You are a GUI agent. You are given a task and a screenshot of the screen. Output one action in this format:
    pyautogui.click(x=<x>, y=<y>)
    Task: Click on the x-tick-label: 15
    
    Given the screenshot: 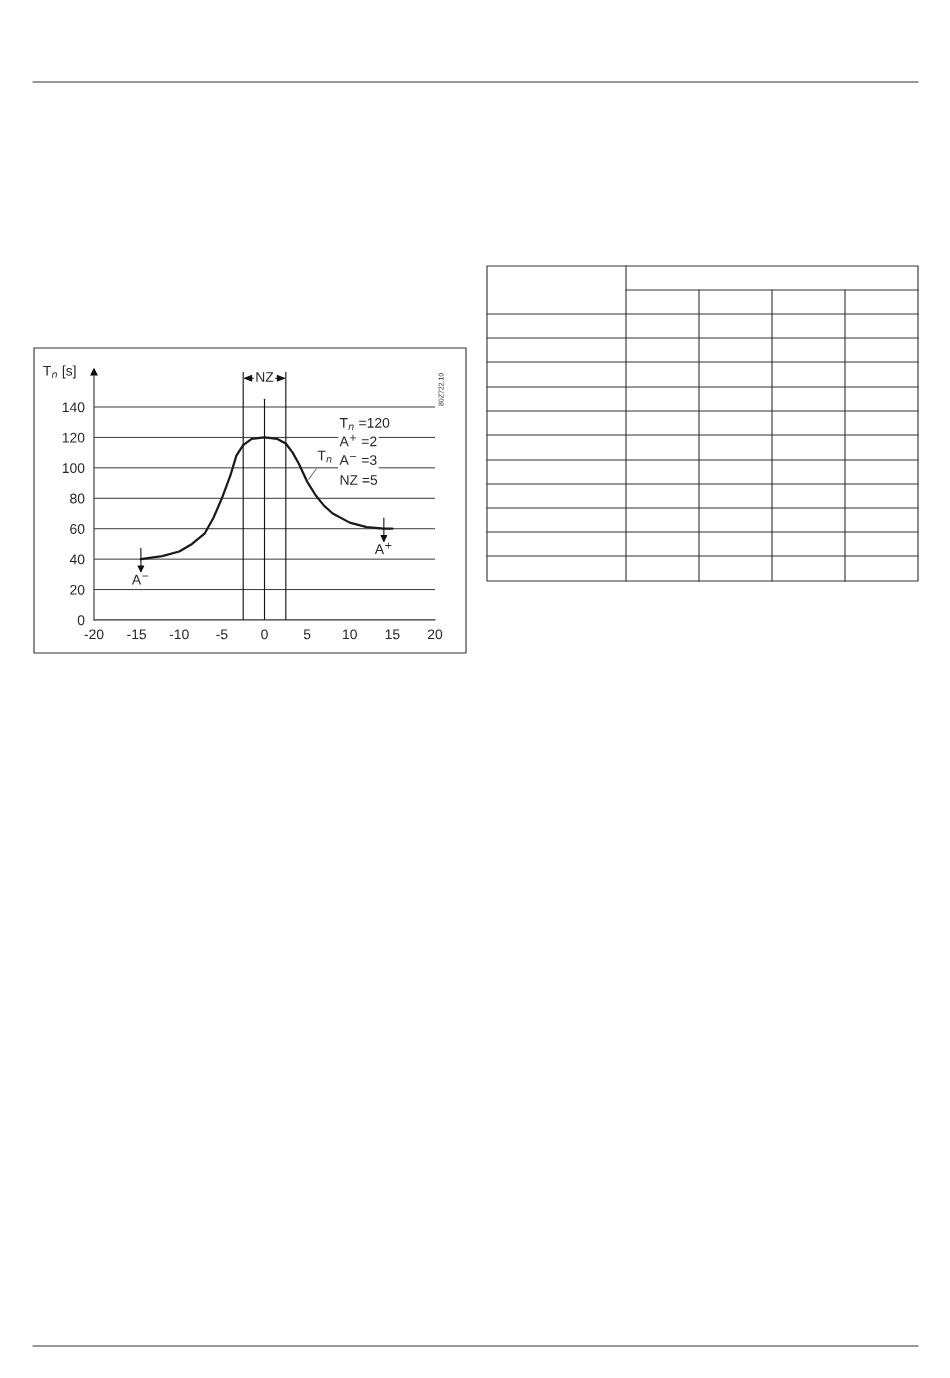 What is the action you would take?
    pyautogui.click(x=392, y=634)
    